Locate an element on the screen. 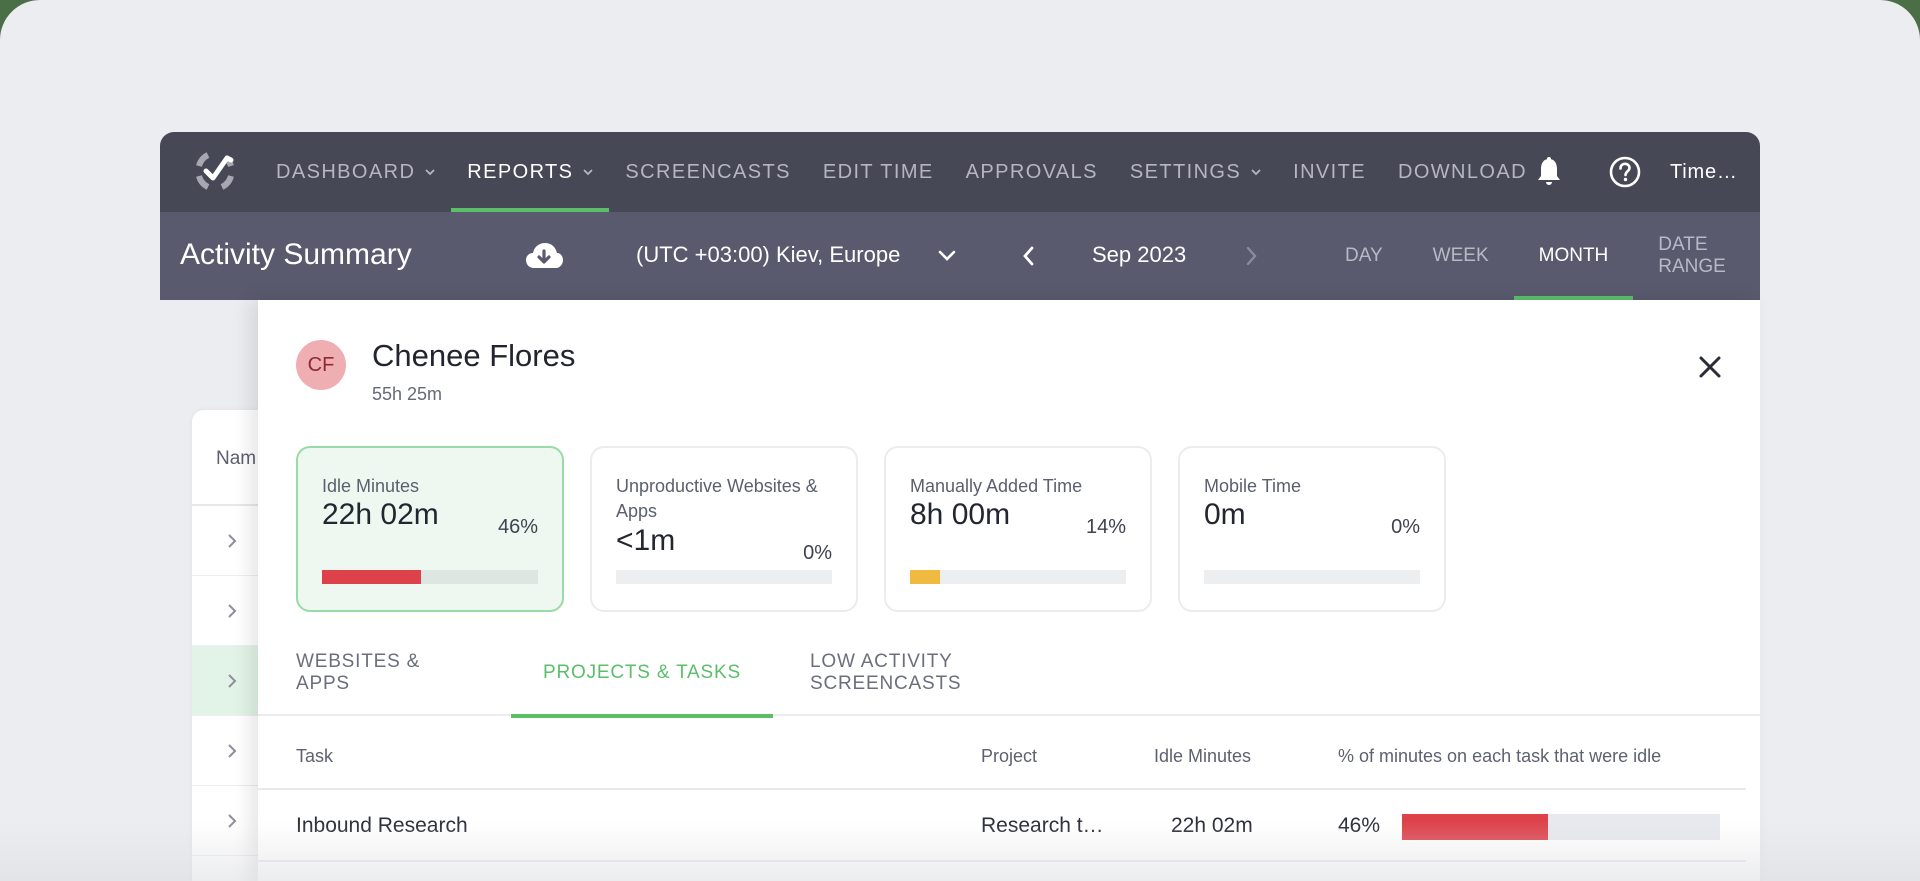 This screenshot has height=881, width=1920. card-idle-minutes: Idle Minutes 22h 02m 46% is located at coordinates (430, 529).